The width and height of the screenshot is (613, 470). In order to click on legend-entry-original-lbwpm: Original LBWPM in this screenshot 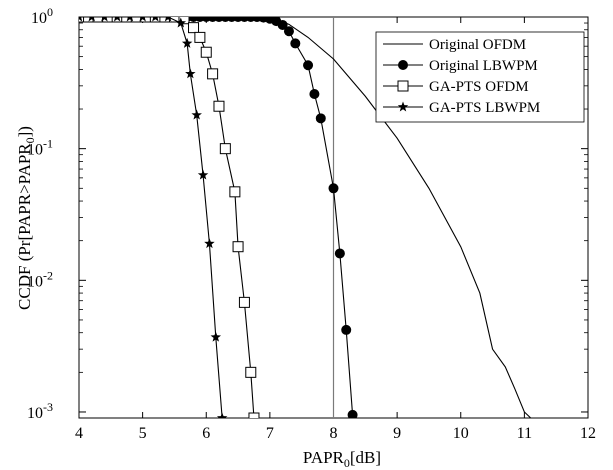, I will do `click(460, 66)`.